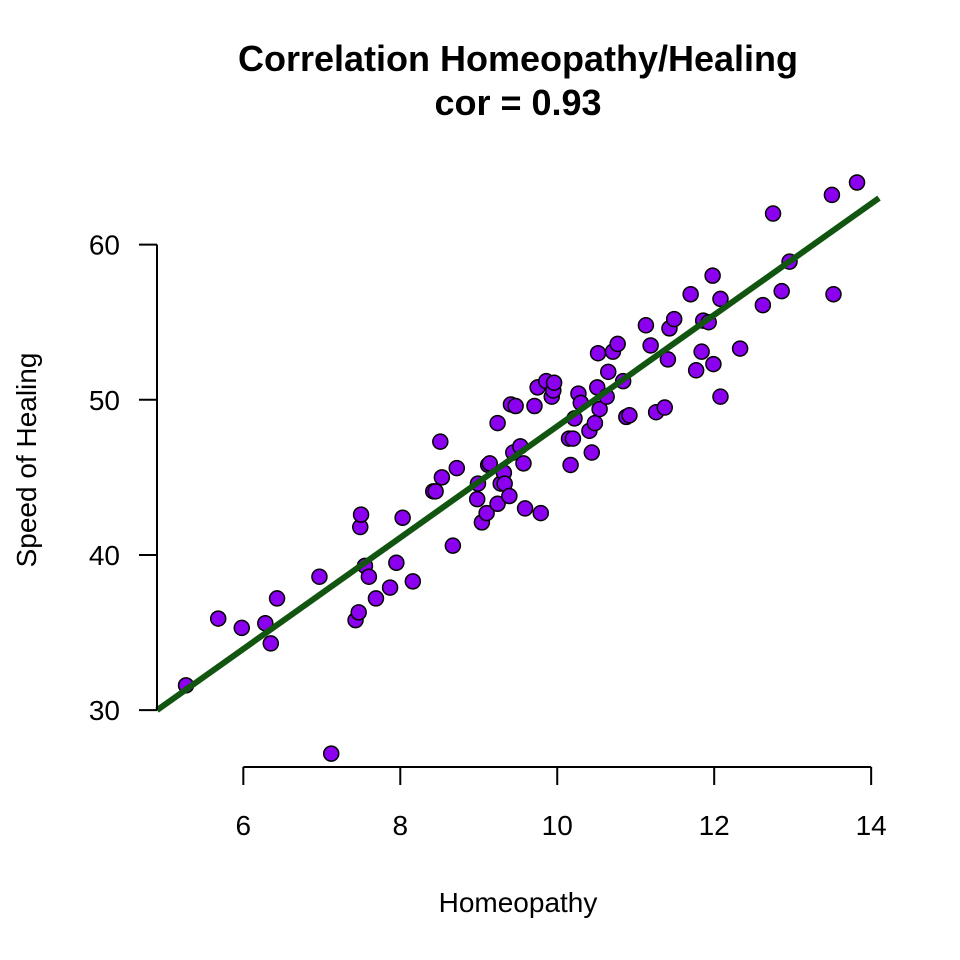 The width and height of the screenshot is (960, 960). Describe the element at coordinates (26, 460) in the screenshot. I see `y-axis-label: Speed of Healing` at that location.